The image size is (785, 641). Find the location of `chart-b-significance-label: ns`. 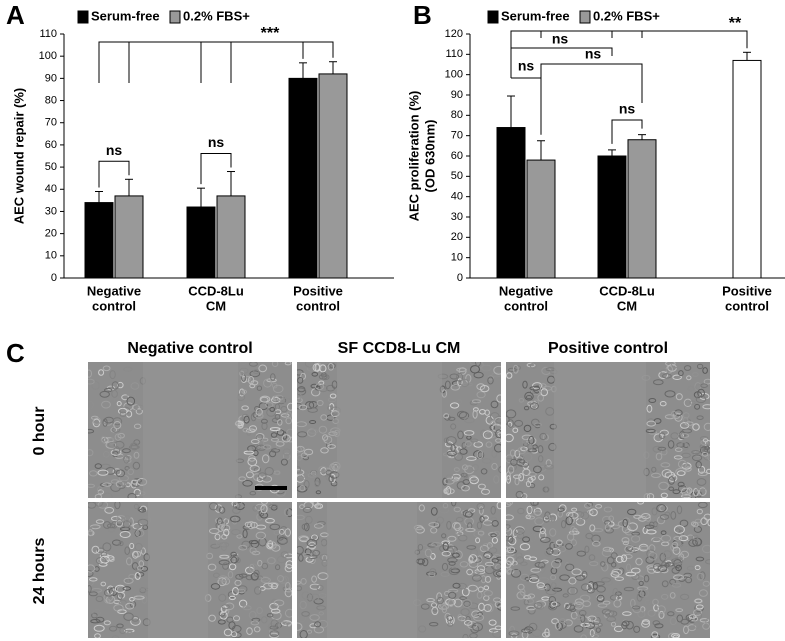

chart-b-significance-label: ns is located at coordinates (593, 54).